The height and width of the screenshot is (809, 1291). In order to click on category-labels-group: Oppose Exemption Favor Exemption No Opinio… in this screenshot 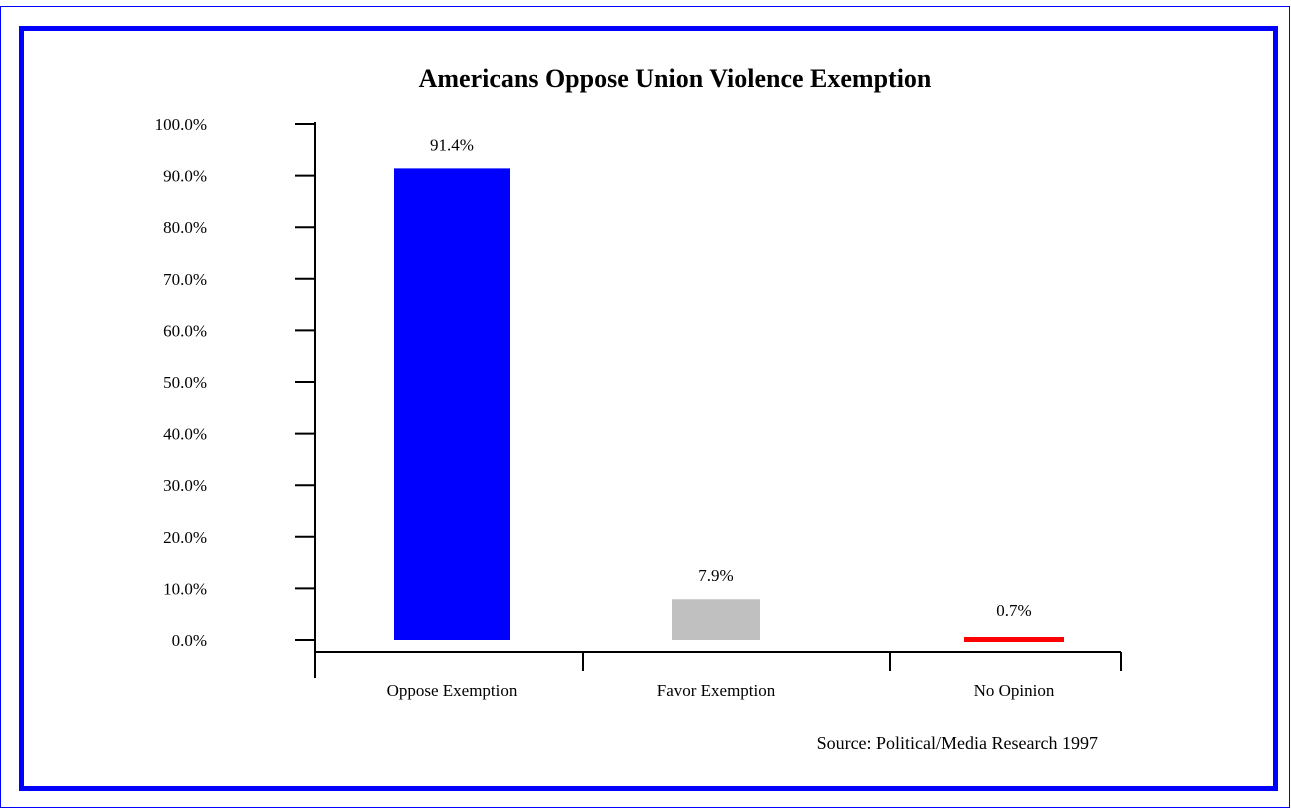, I will do `click(721, 690)`.